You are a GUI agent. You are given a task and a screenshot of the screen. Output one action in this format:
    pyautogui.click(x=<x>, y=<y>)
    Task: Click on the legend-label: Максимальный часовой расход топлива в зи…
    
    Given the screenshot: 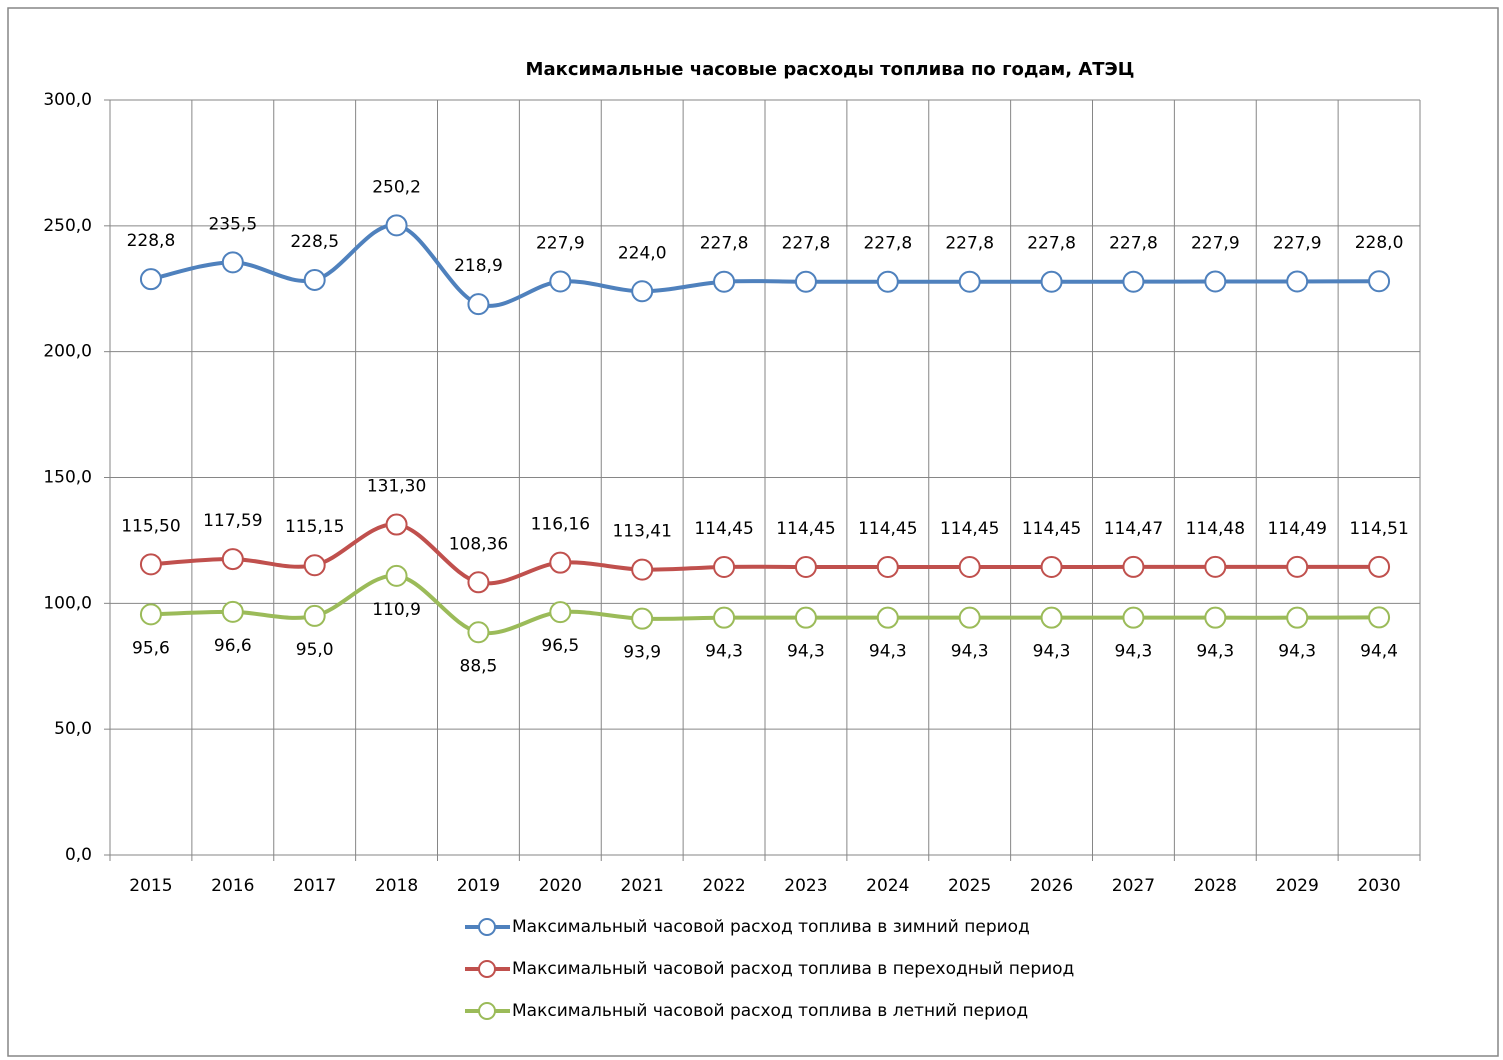 What is the action you would take?
    pyautogui.click(x=771, y=927)
    